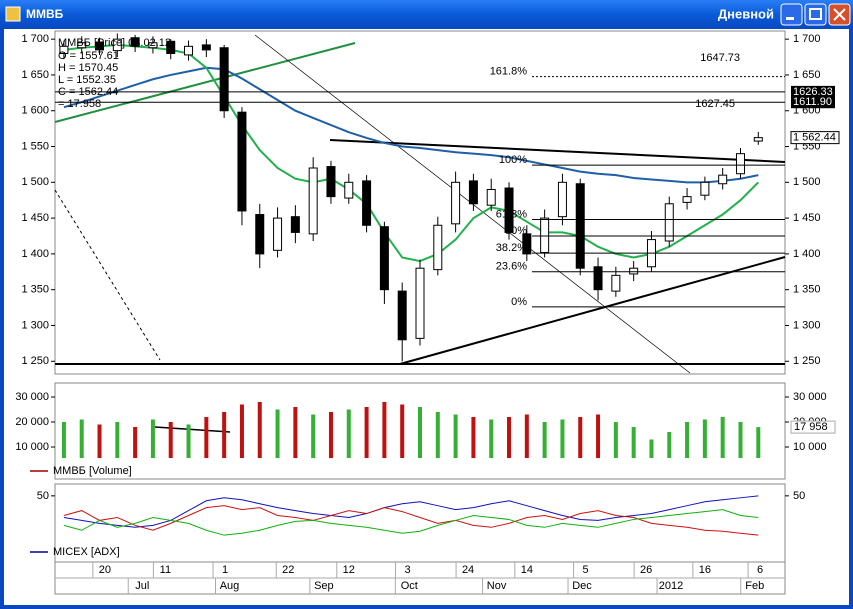 This screenshot has height=609, width=853. Describe the element at coordinates (79, 104) in the screenshot. I see `price-info: = 17.958` at that location.